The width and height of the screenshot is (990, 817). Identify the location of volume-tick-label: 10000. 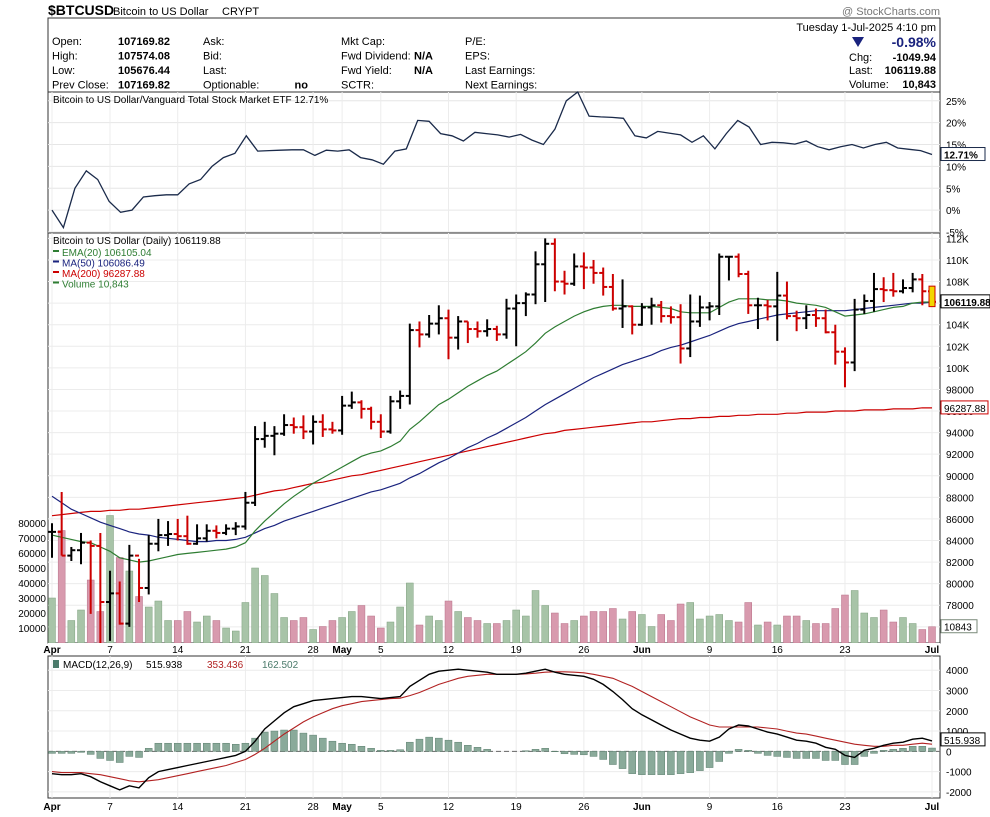
(32, 629).